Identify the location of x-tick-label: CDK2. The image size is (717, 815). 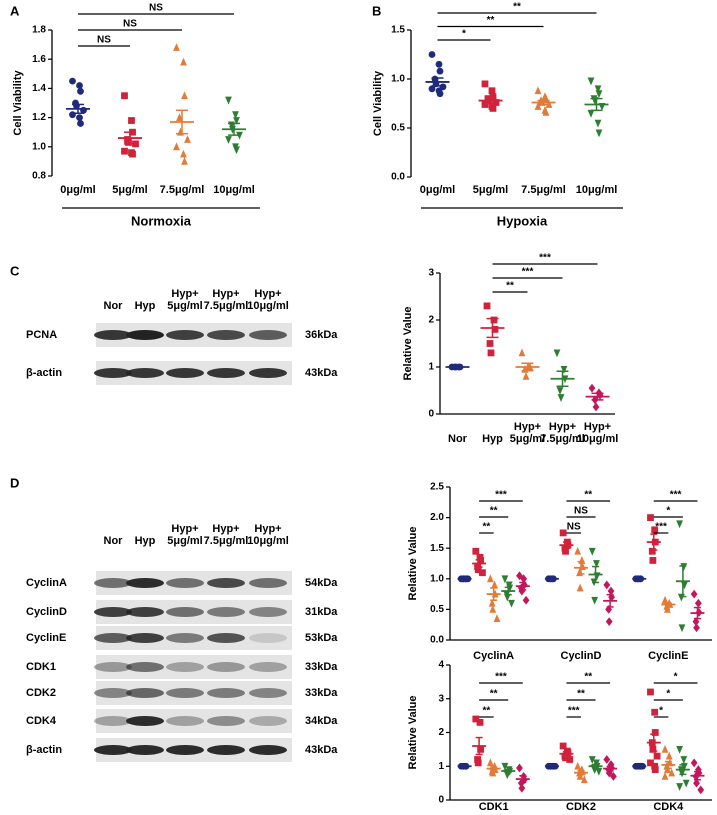
(581, 807).